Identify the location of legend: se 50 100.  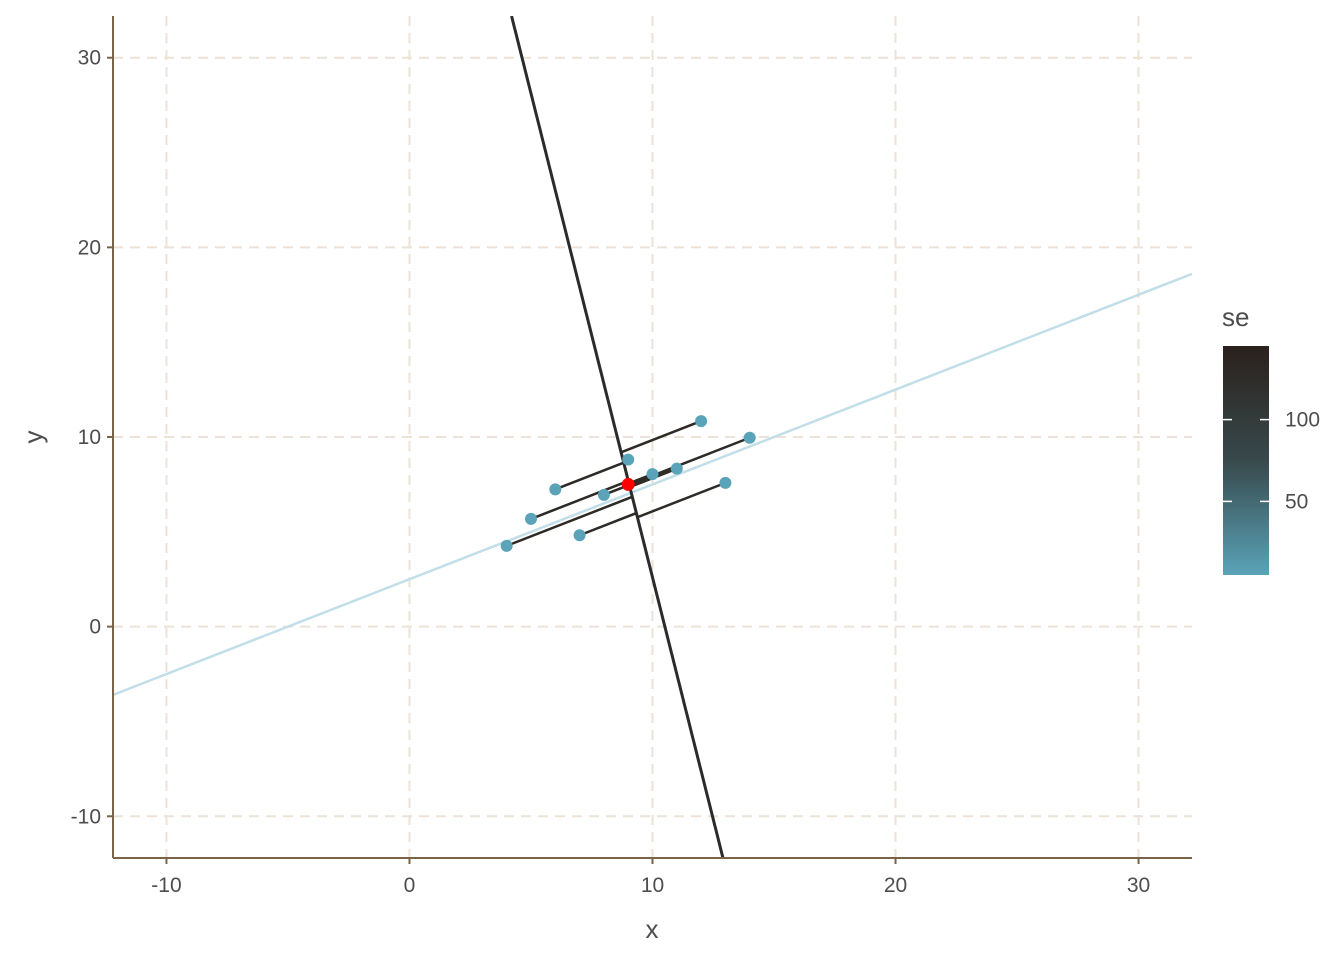
(1271, 438).